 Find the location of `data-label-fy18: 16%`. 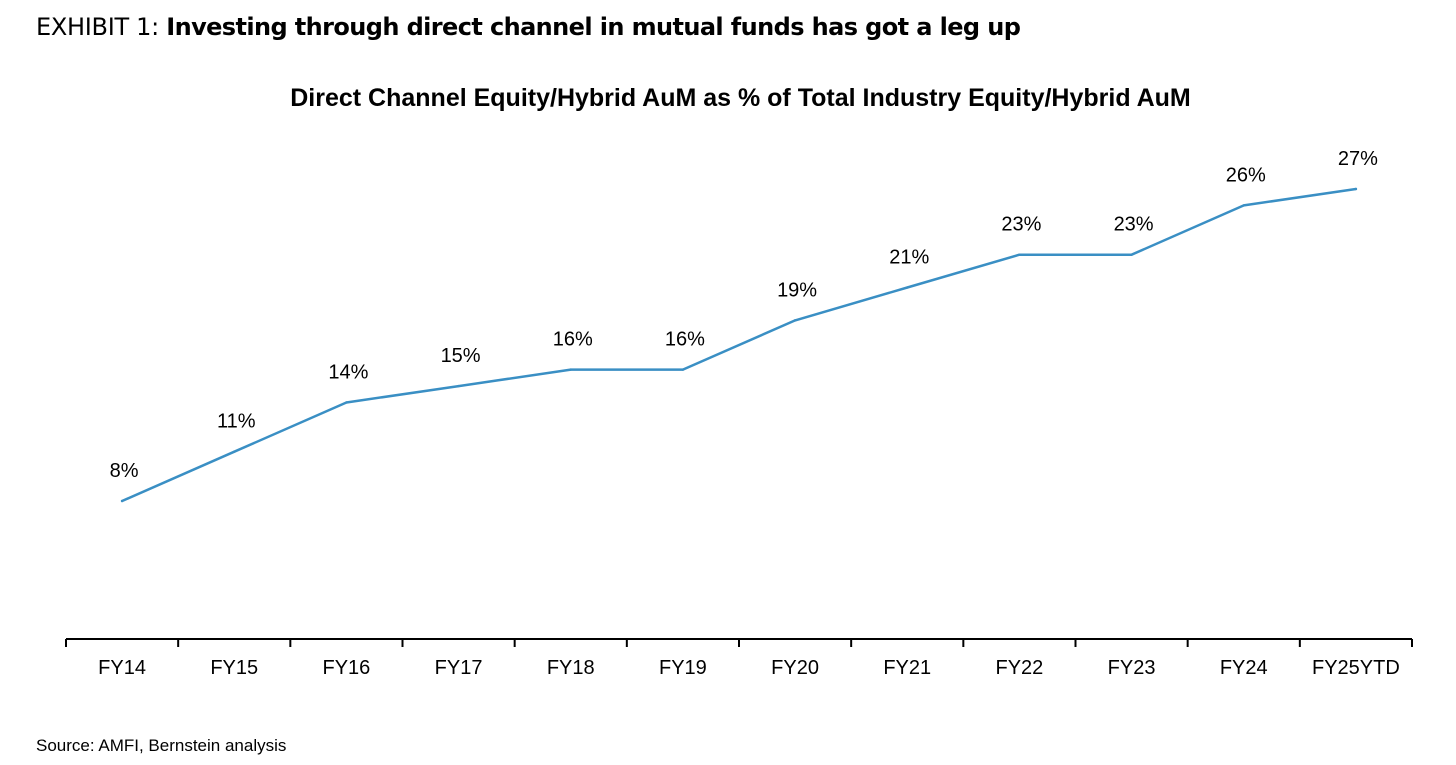

data-label-fy18: 16% is located at coordinates (573, 340).